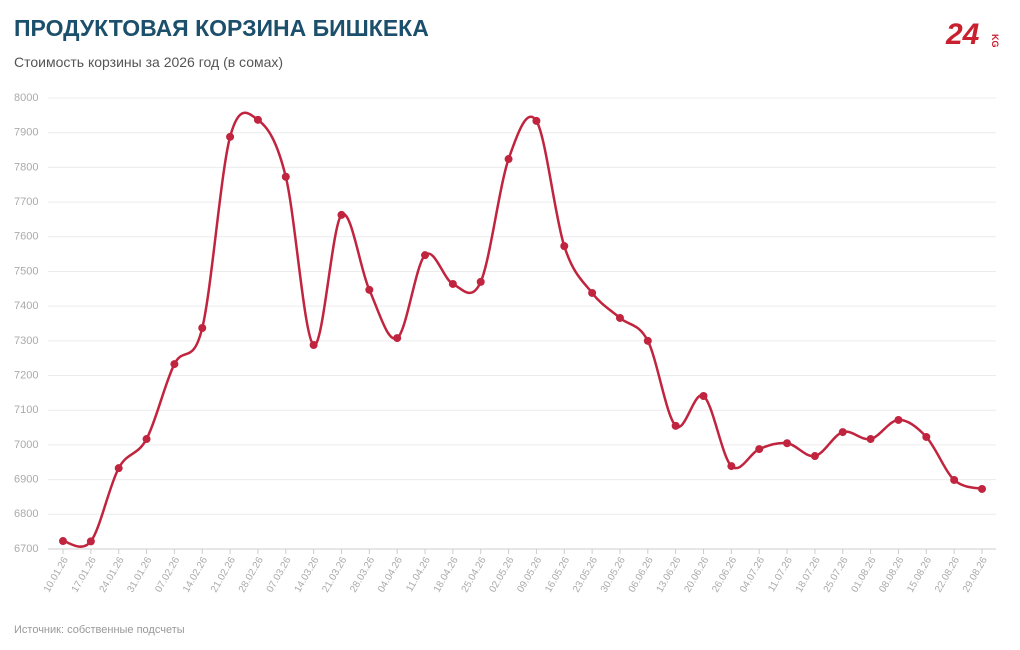 The width and height of the screenshot is (1020, 650). What do you see at coordinates (112, 575) in the screenshot?
I see `x-tick-label: 24.01.26` at bounding box center [112, 575].